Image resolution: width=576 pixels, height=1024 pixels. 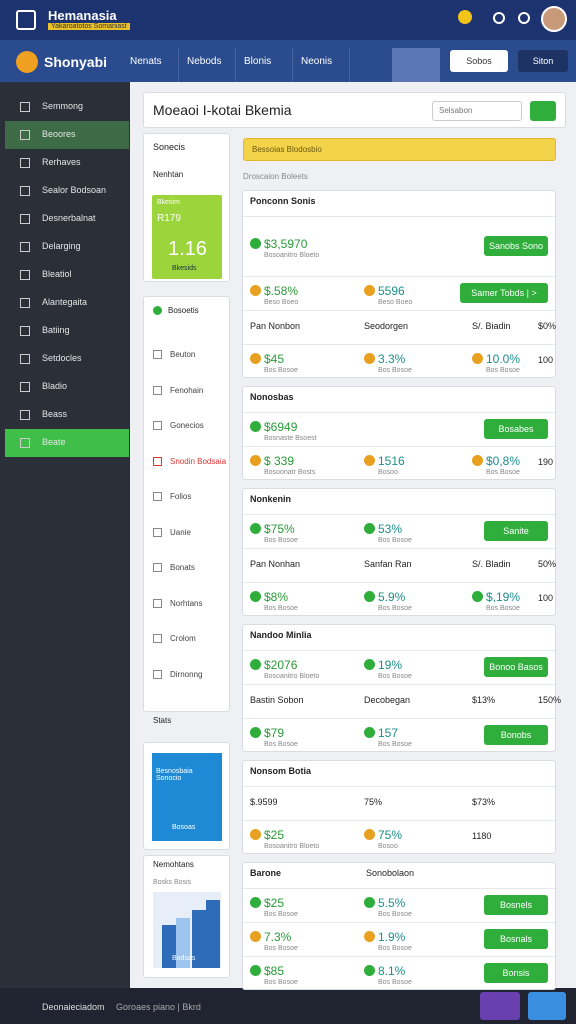 What do you see at coordinates (183, 354) in the screenshot?
I see `list-item: Beuton` at bounding box center [183, 354].